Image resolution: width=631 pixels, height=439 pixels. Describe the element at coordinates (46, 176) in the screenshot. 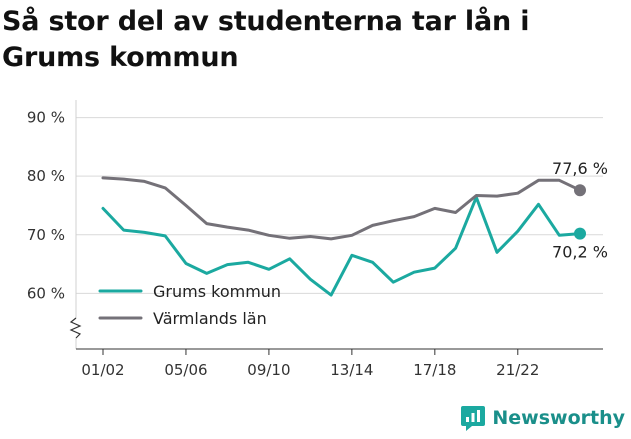

I see `y-tick-label: 80 %` at that location.